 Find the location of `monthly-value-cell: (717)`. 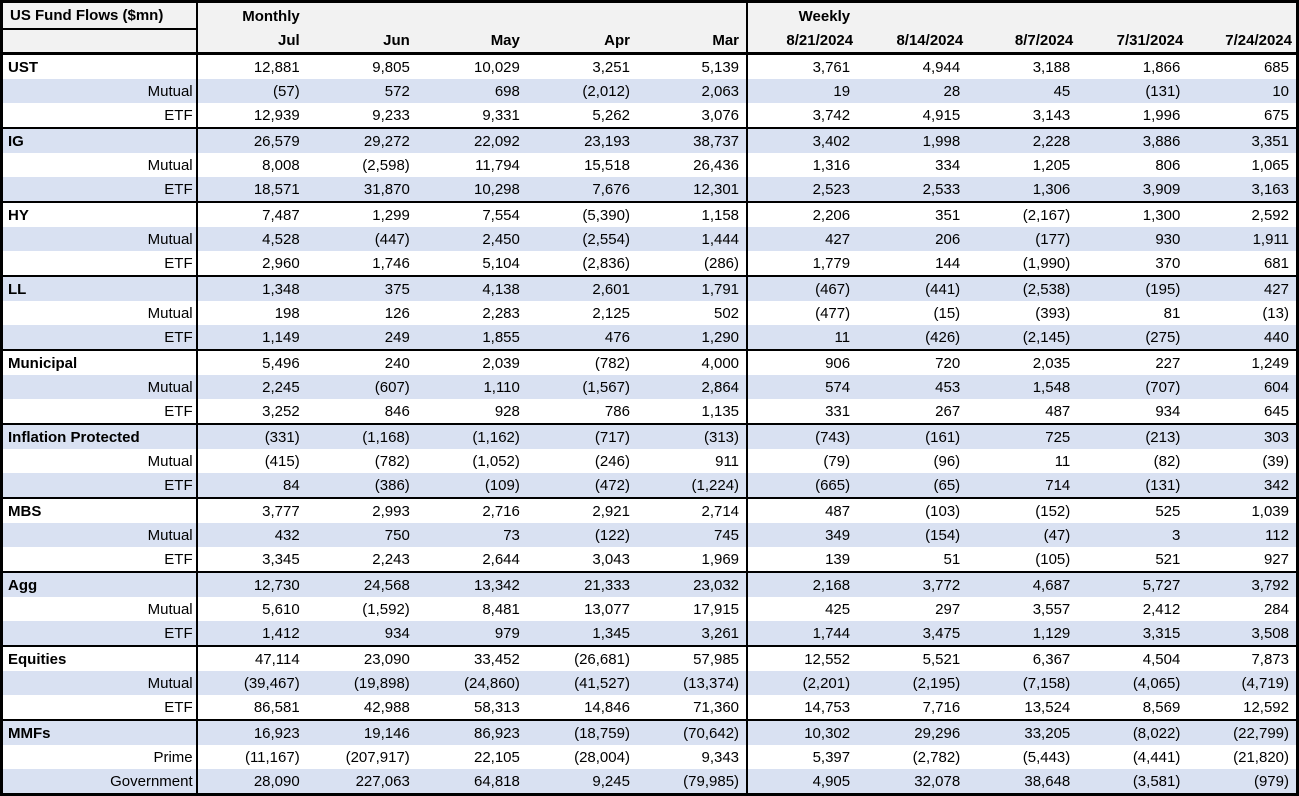

monthly-value-cell: (717) is located at coordinates (581, 436).